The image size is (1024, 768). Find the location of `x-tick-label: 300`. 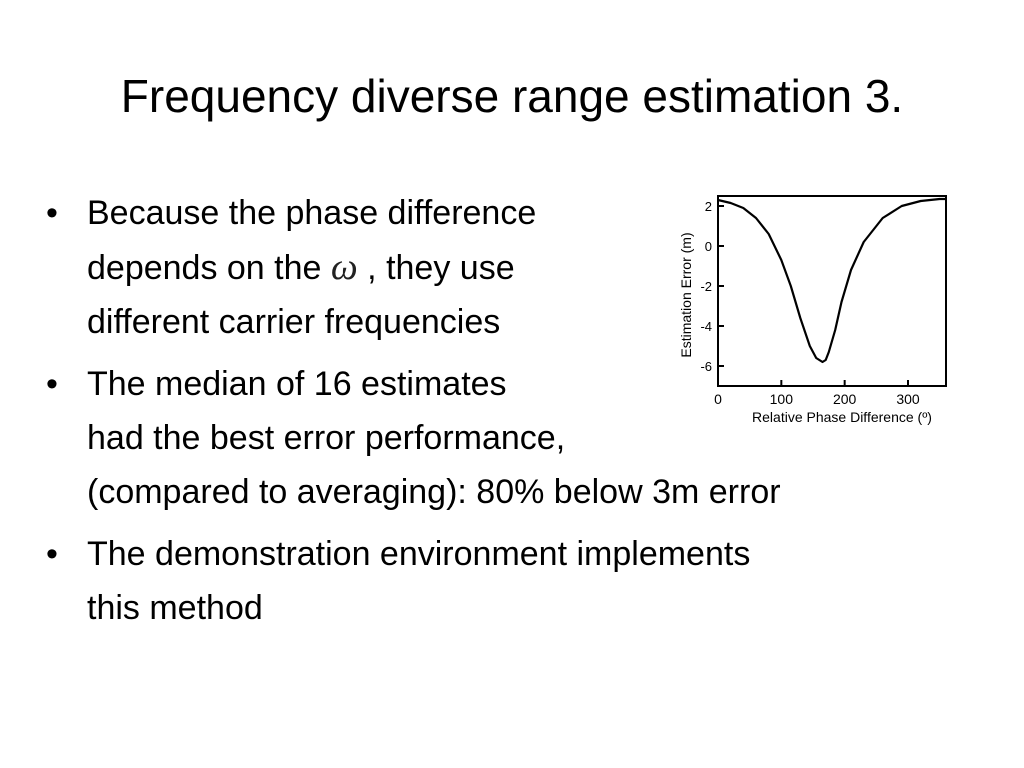

x-tick-label: 300 is located at coordinates (908, 399).